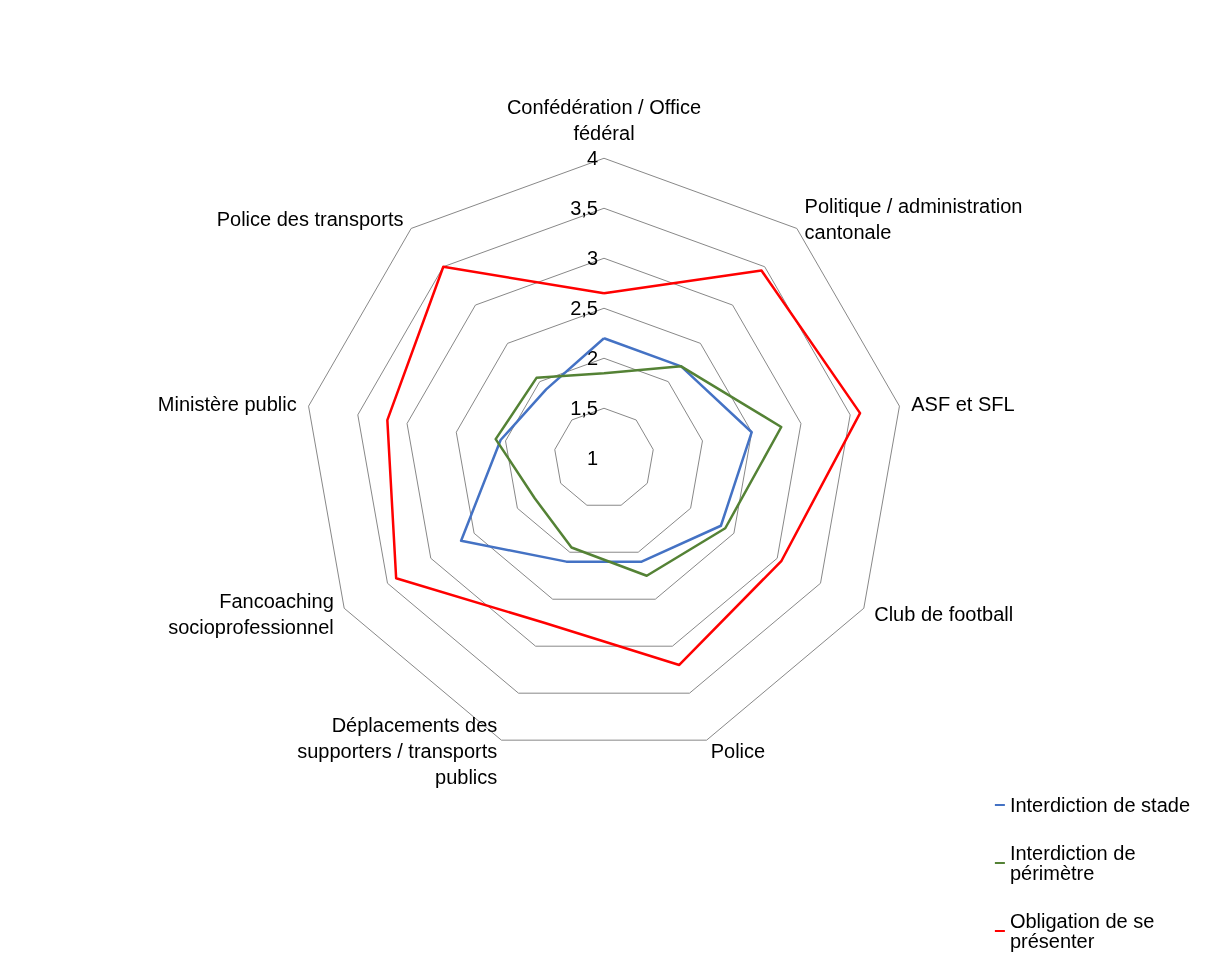 This screenshot has height=974, width=1208. What do you see at coordinates (584, 308) in the screenshot?
I see `y-tick-label: 2,5` at bounding box center [584, 308].